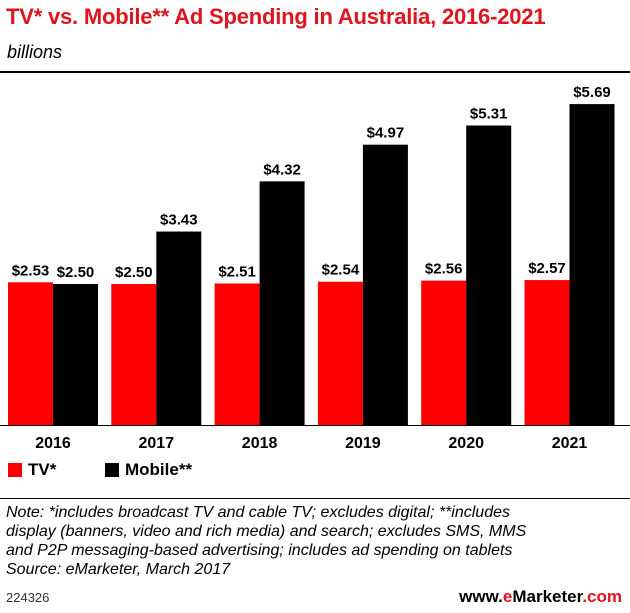 This screenshot has height=613, width=630. I want to click on legend-swatch-tv, so click(15, 470).